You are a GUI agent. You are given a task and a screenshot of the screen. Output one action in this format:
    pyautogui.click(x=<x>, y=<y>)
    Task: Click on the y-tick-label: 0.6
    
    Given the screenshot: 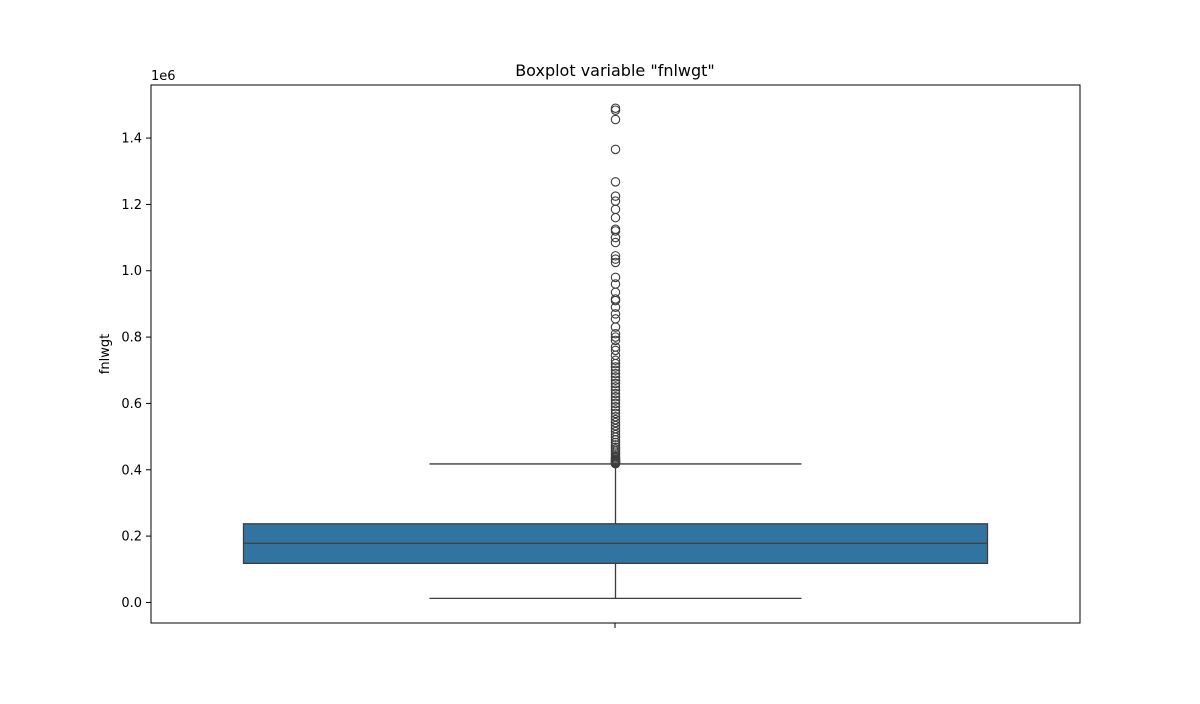 What is the action you would take?
    pyautogui.click(x=131, y=404)
    